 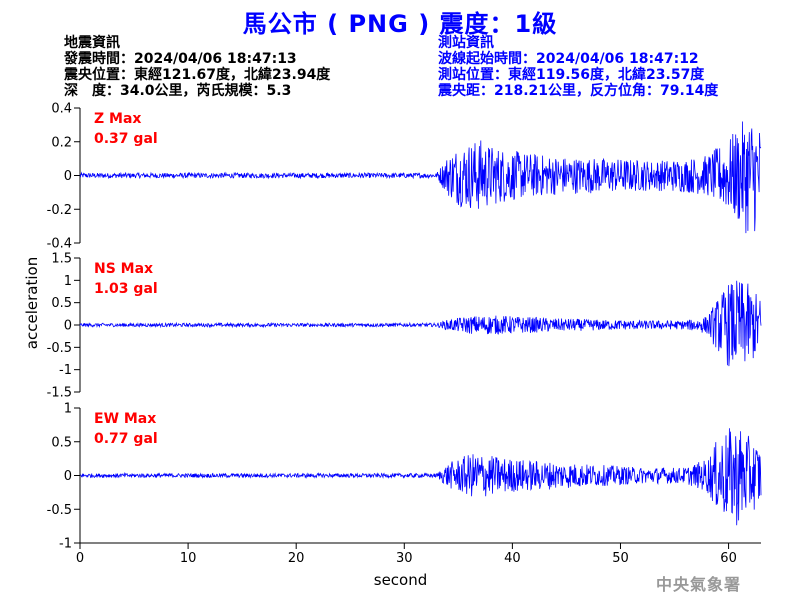 What do you see at coordinates (125, 419) in the screenshot?
I see `max-label-ew: EW Max` at bounding box center [125, 419].